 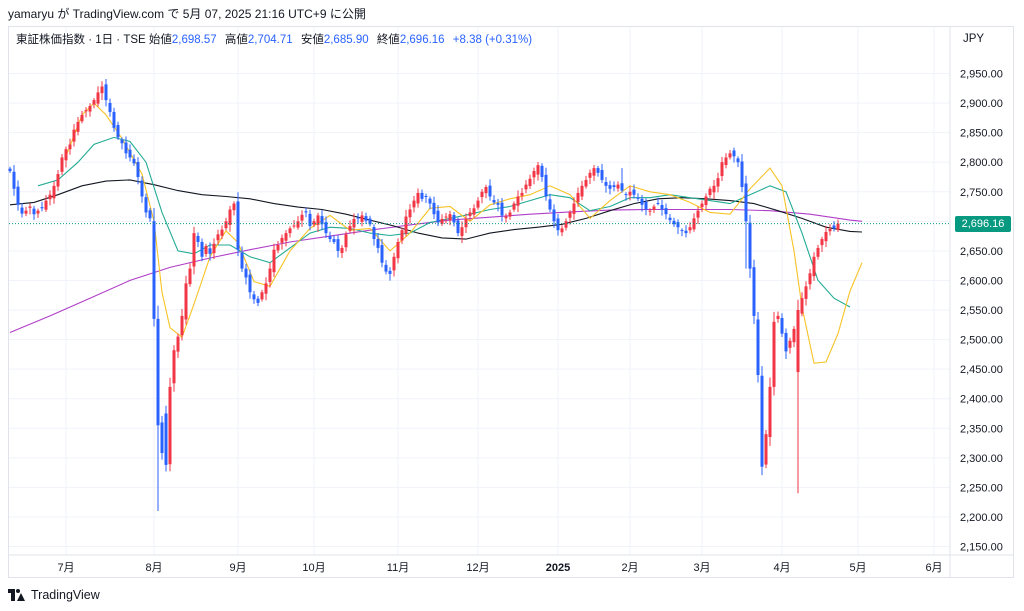 What do you see at coordinates (981, 548) in the screenshot?
I see `y-tick-label: 2,150.00` at bounding box center [981, 548].